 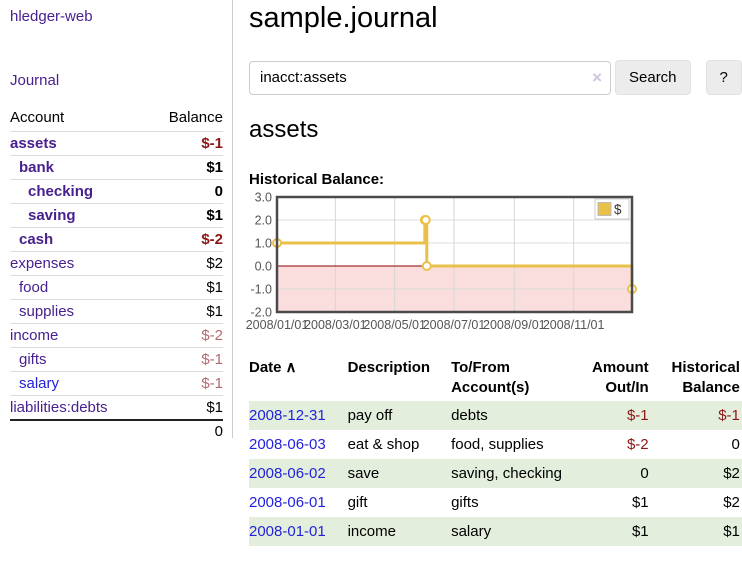 I want to click on account-link: checking, so click(x=61, y=191).